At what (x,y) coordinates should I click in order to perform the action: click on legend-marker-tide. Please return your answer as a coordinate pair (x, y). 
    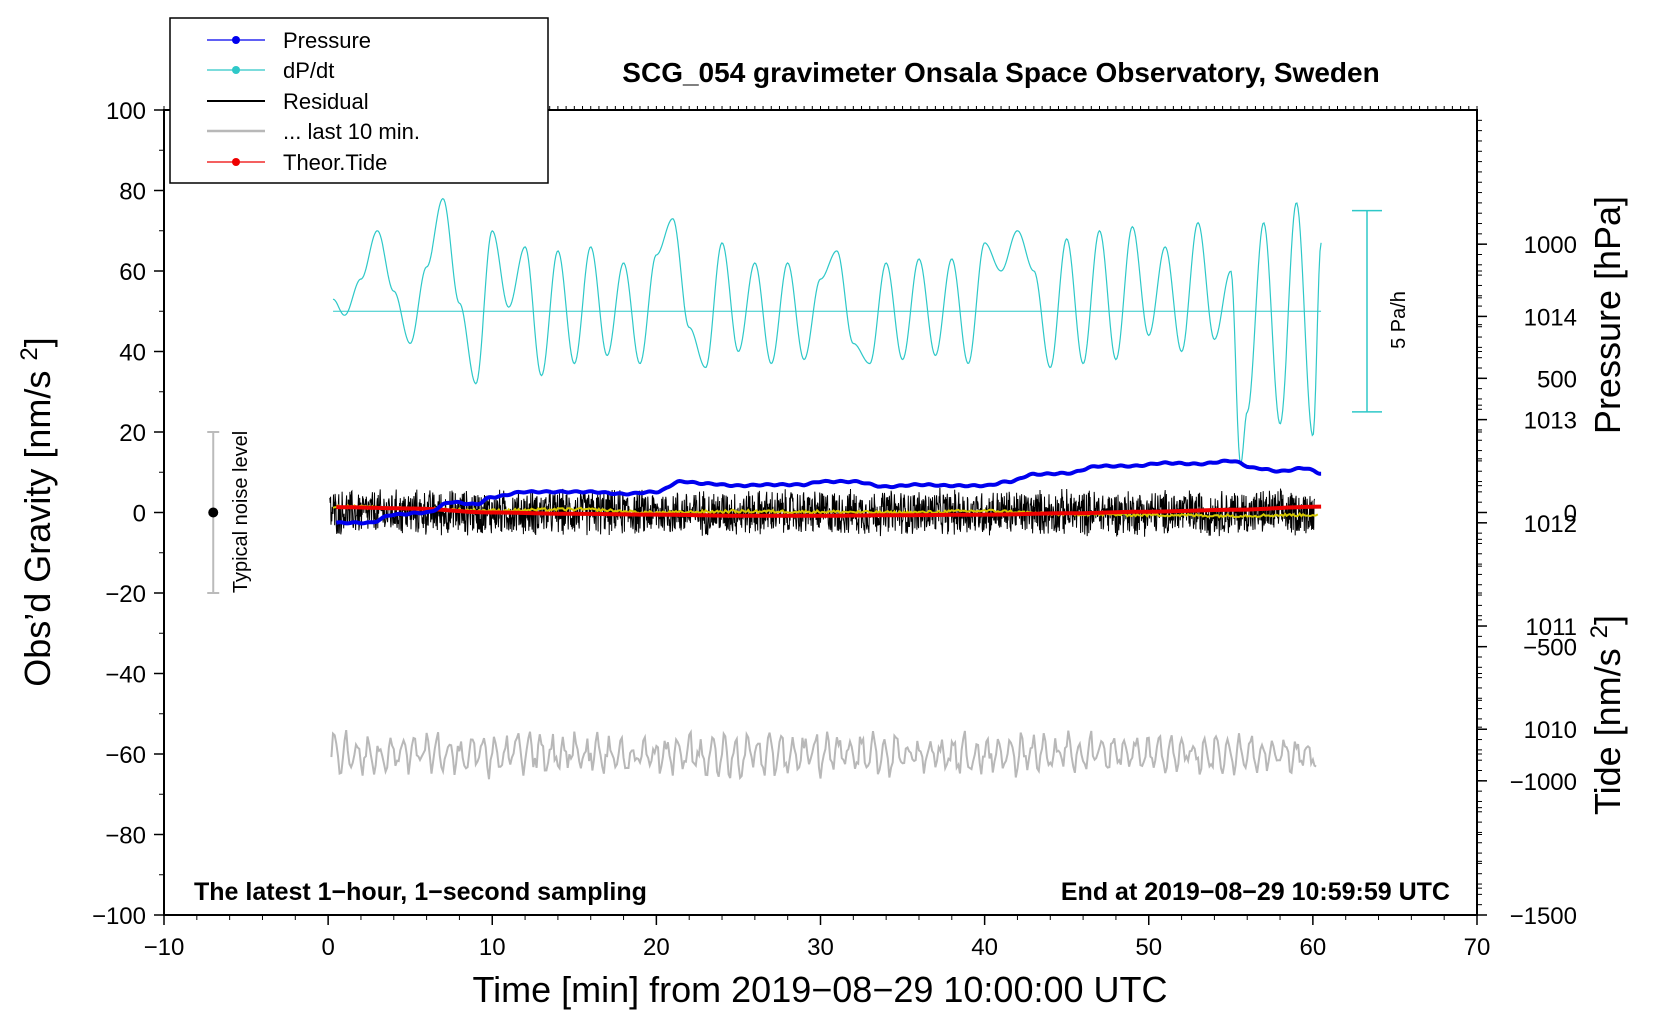
    Looking at the image, I should click on (236, 162).